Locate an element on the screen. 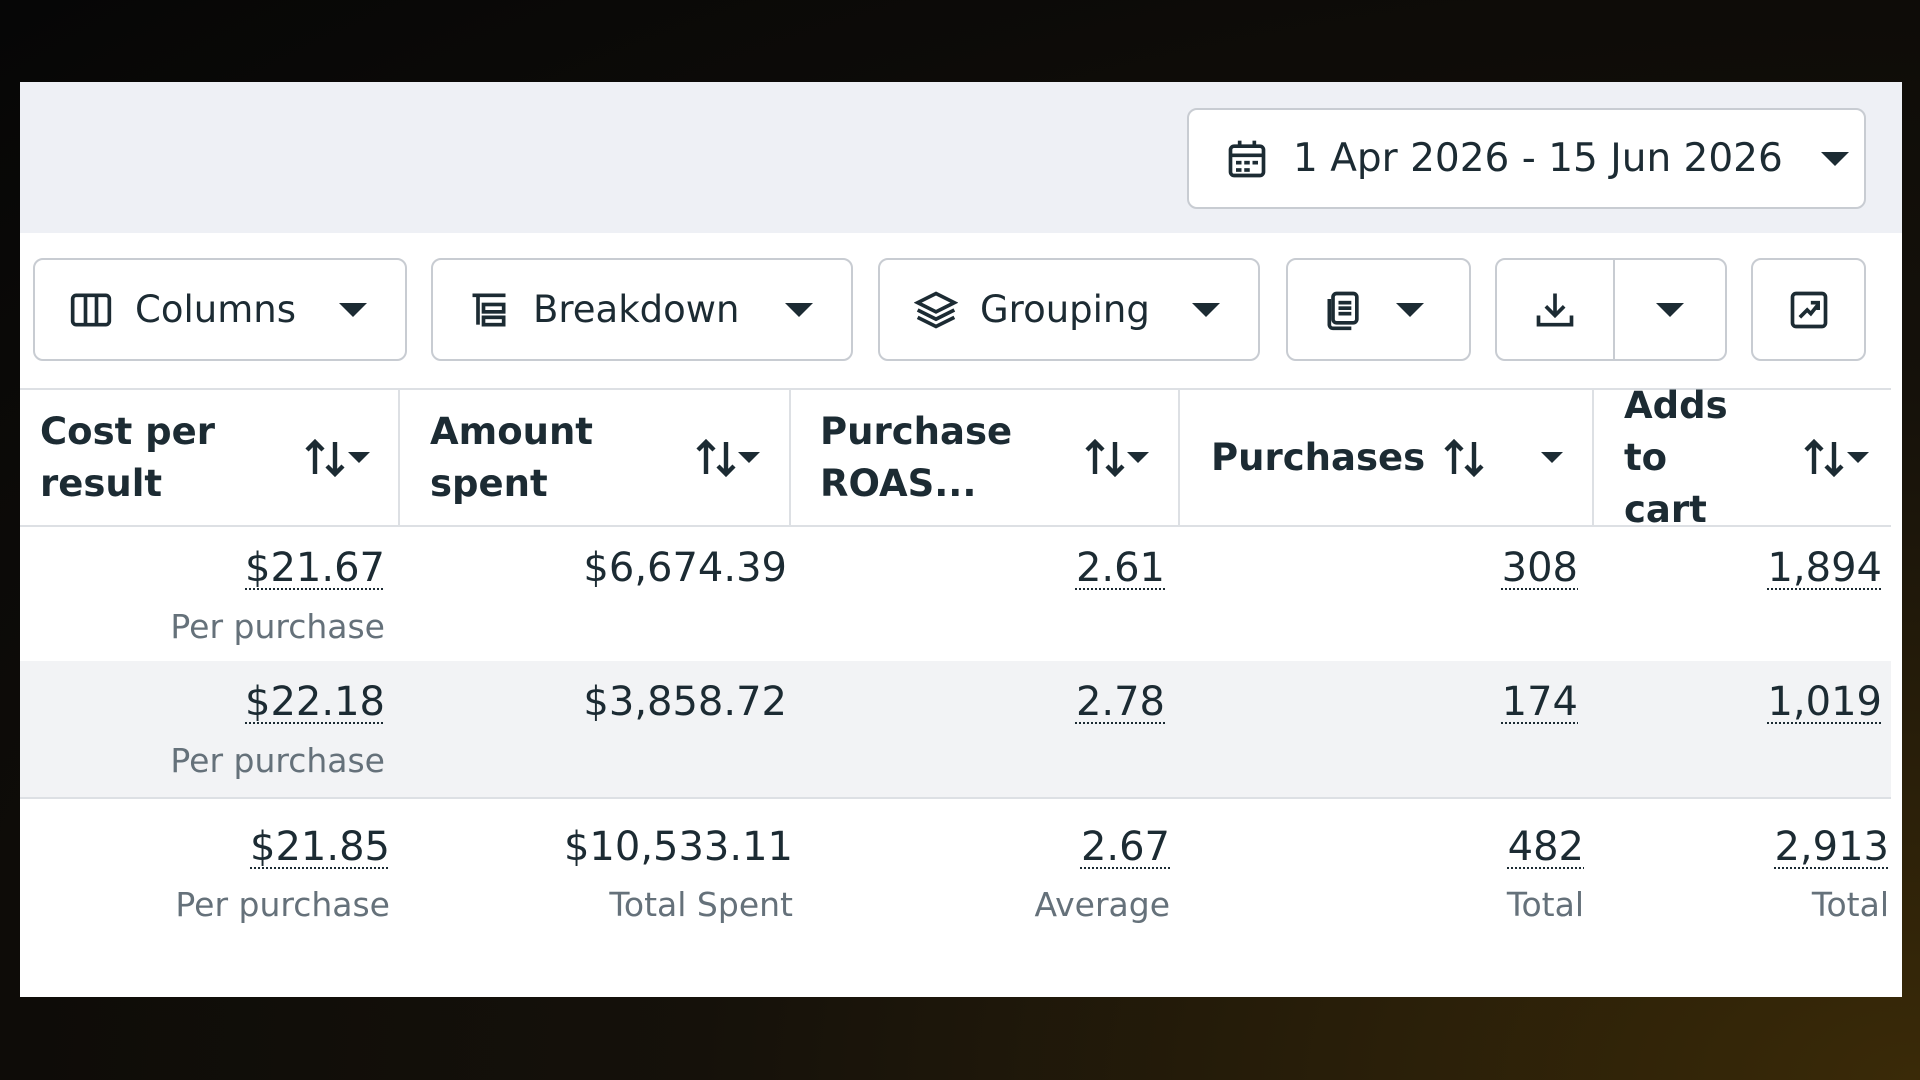  cell-value: $3,858.72 is located at coordinates (685, 702).